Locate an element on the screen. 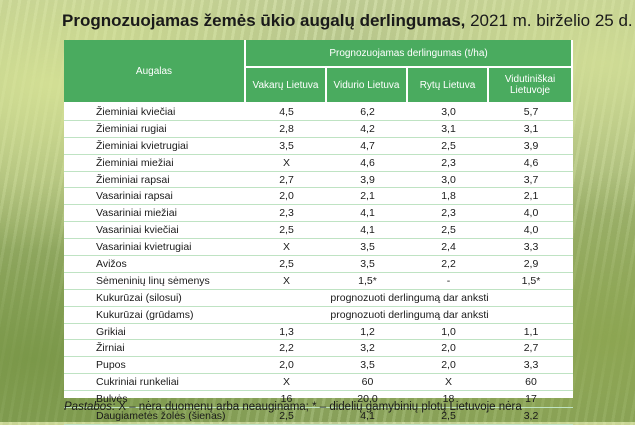  yield-value-cell: - is located at coordinates (448, 281).